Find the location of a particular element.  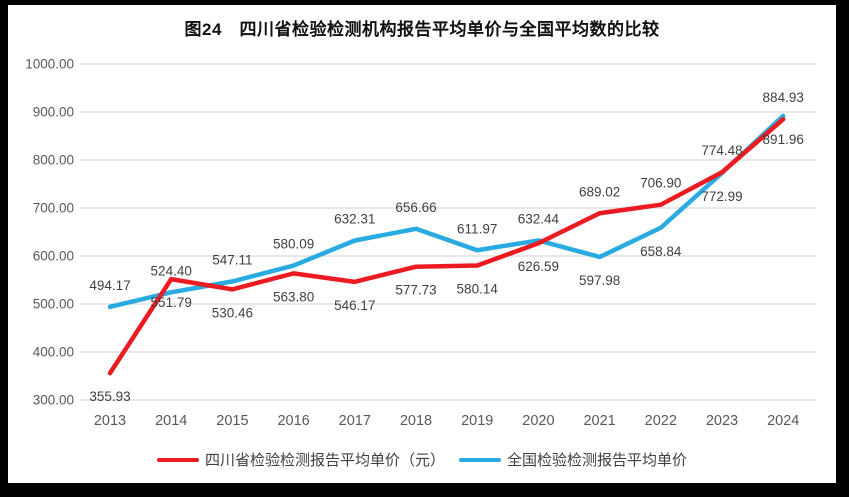

y-axis-tick-label: 900.00 is located at coordinates (53, 112).